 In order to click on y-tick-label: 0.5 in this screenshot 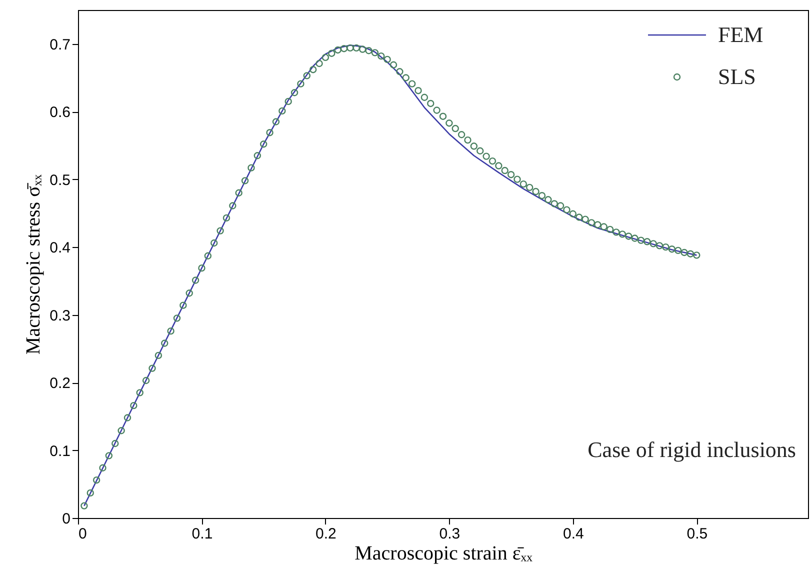, I will do `click(60, 180)`.